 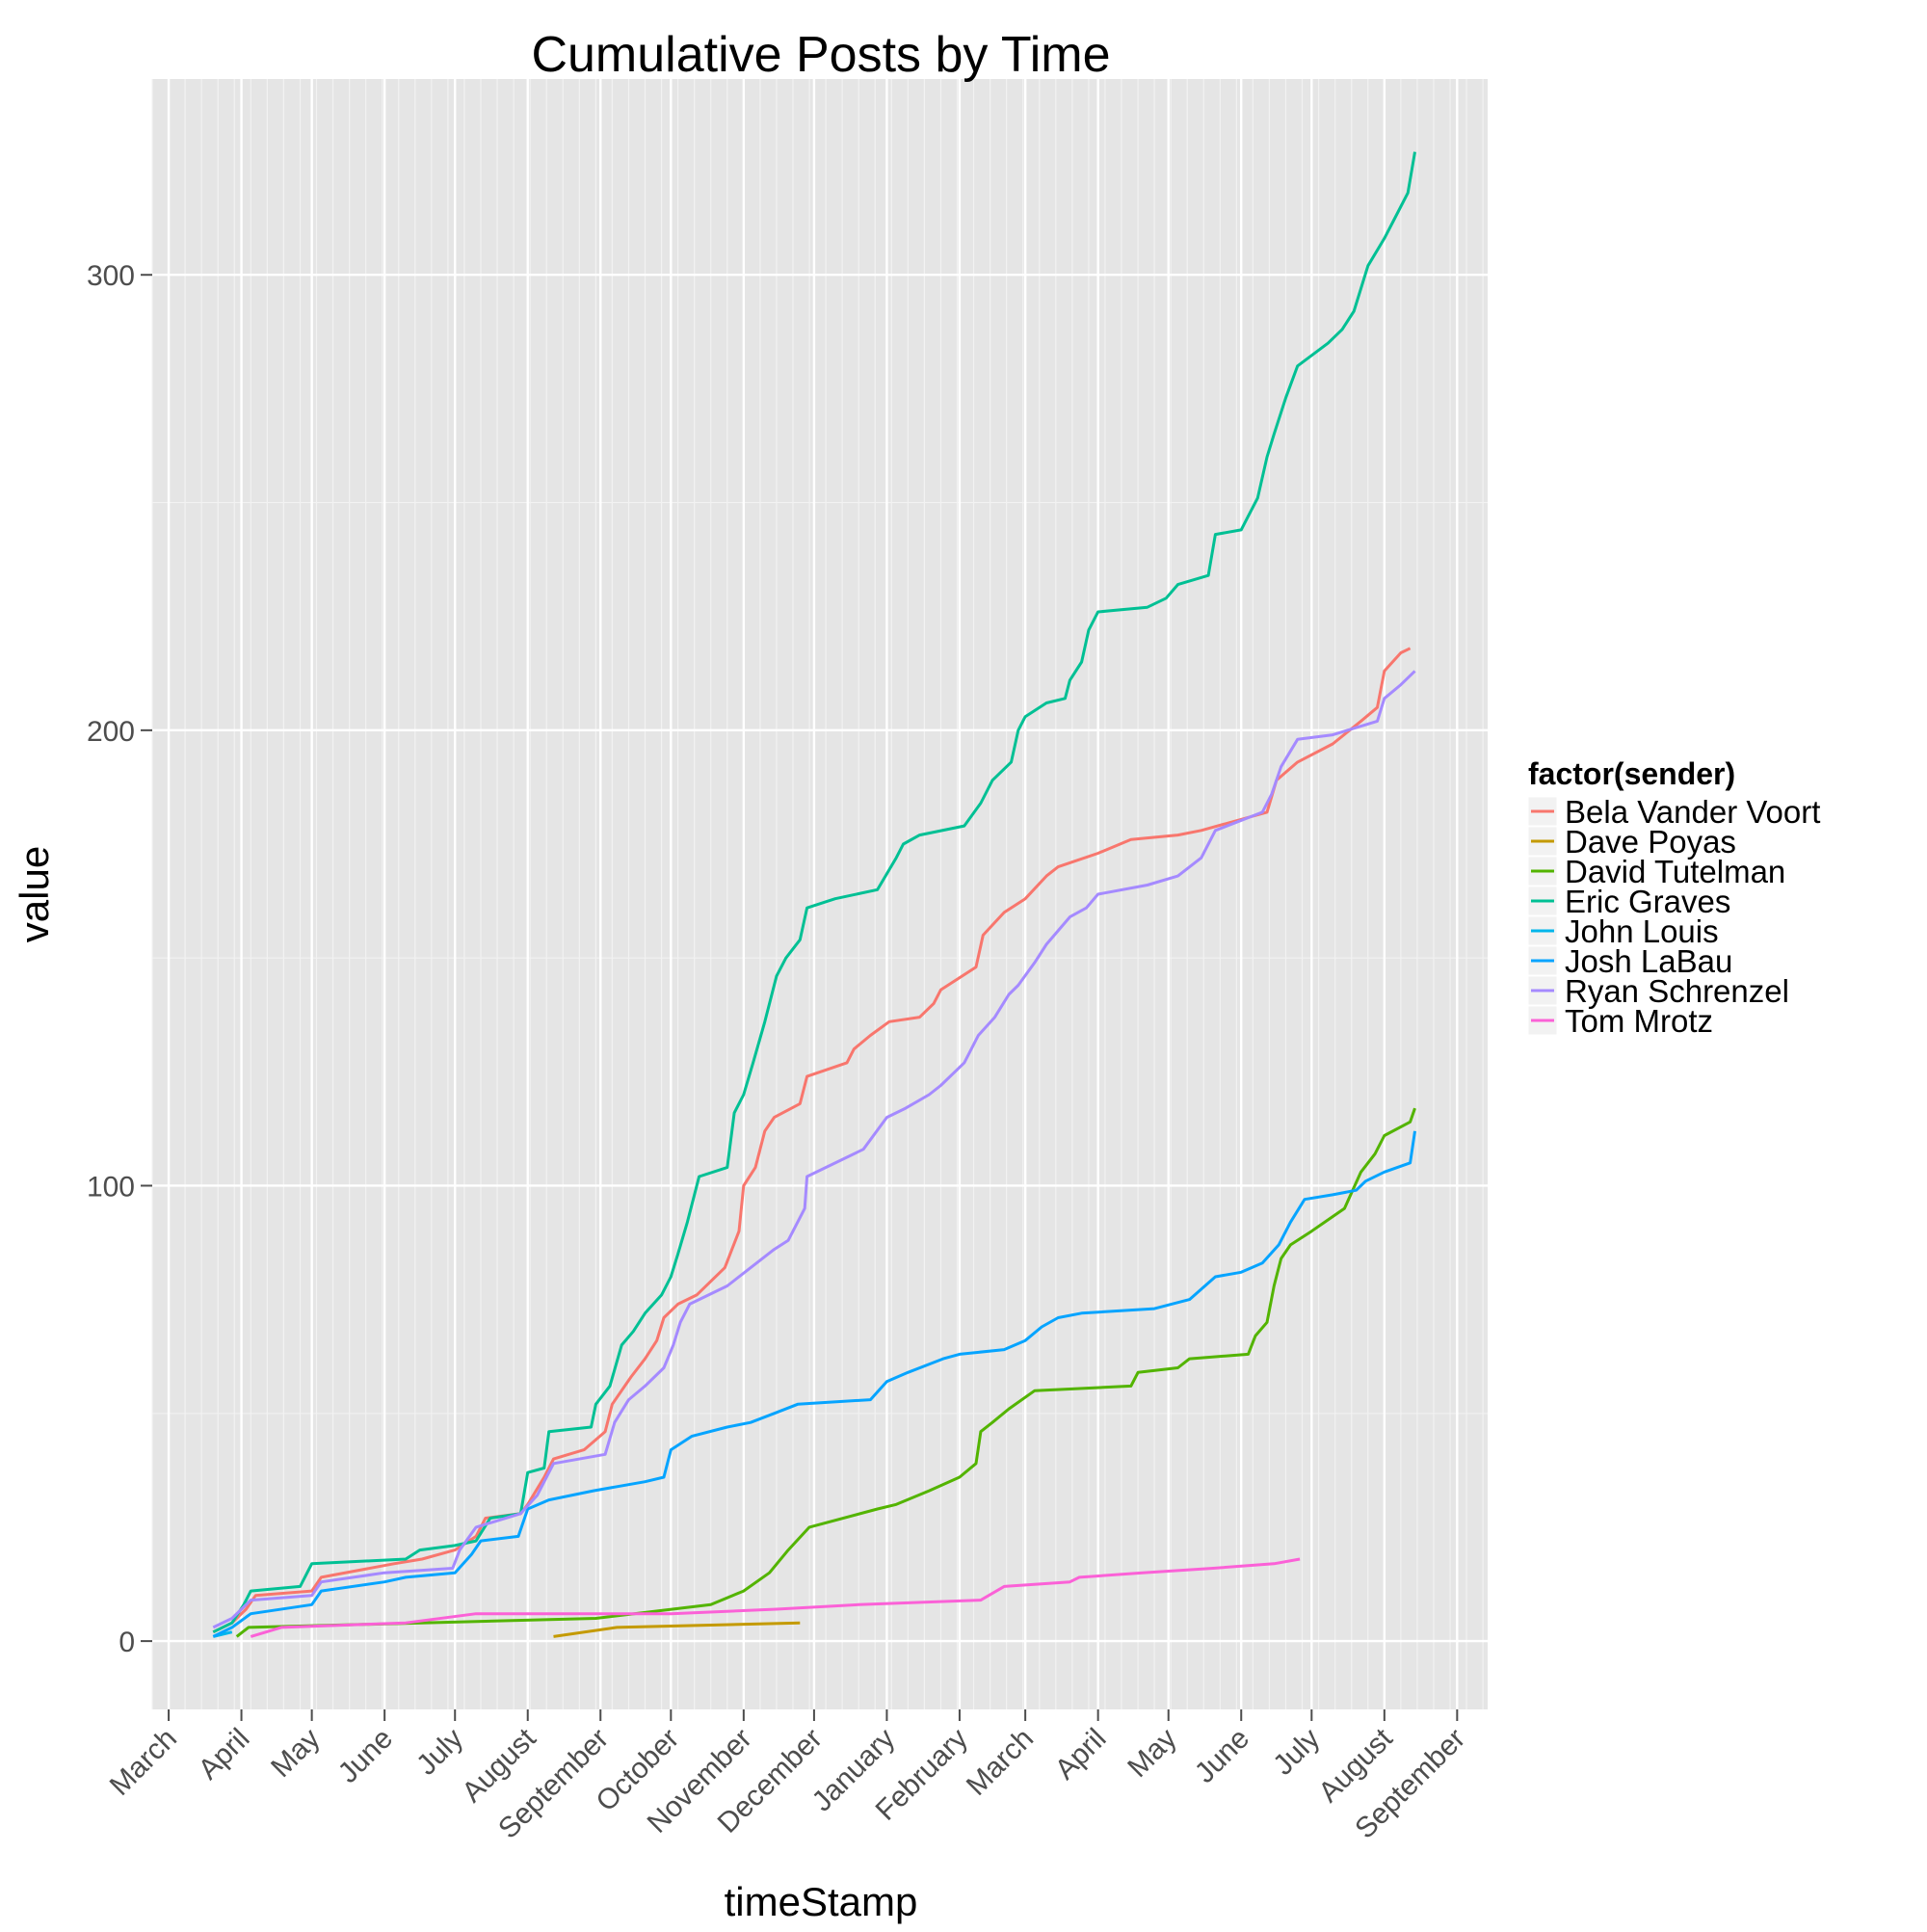 I want to click on legend-item: David Tutelman, so click(x=1656, y=871).